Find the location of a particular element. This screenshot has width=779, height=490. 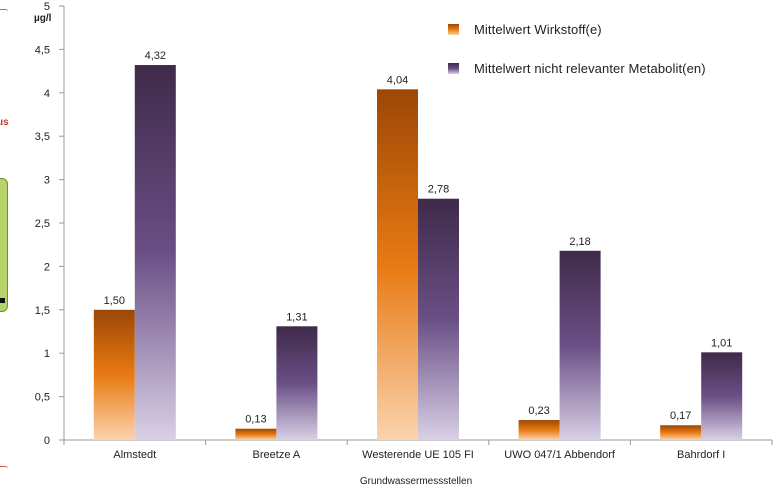

left-edge-map-fragment is located at coordinates (4, 245).